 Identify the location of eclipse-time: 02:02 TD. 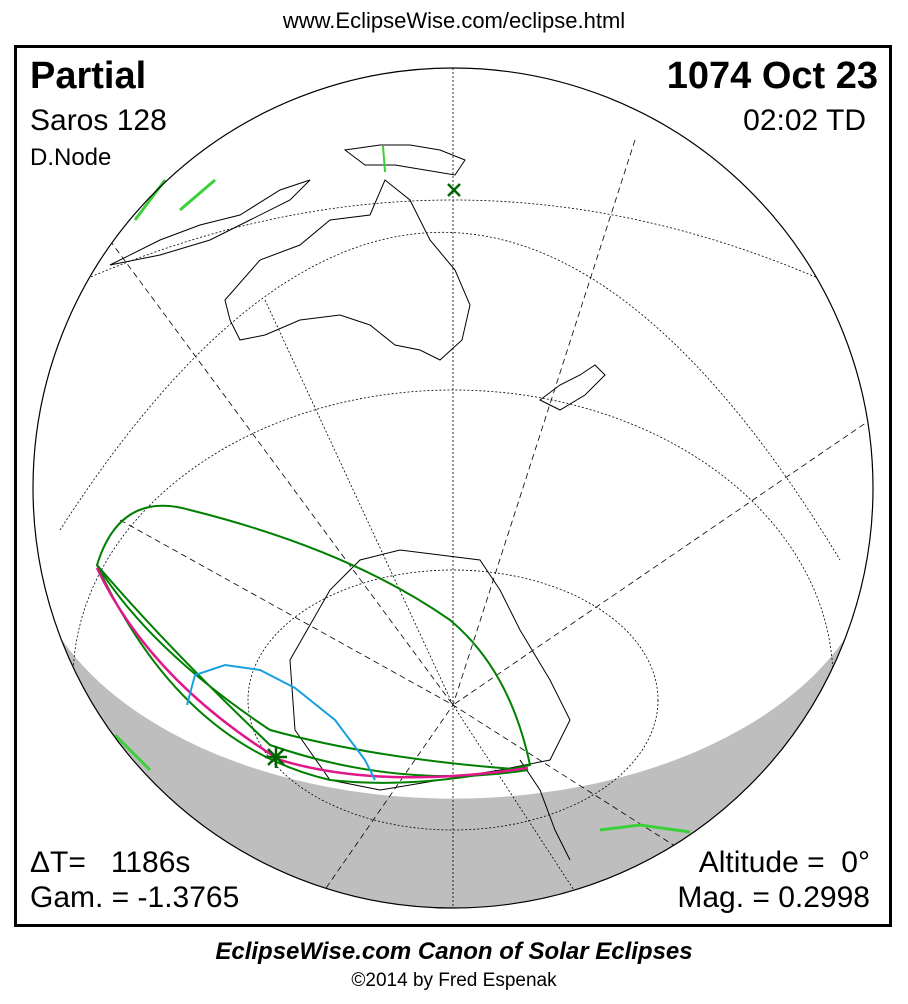
(804, 120).